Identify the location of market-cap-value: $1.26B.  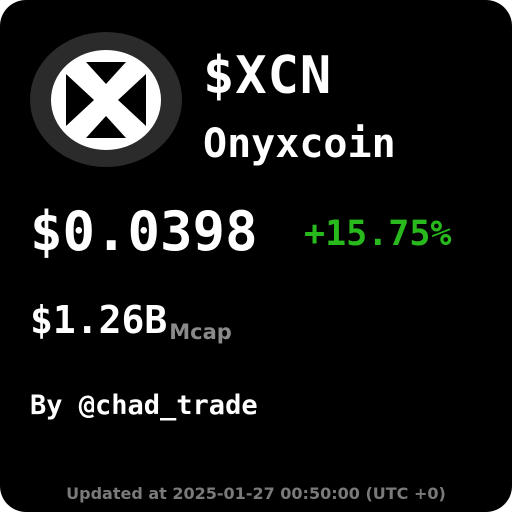
(99, 320).